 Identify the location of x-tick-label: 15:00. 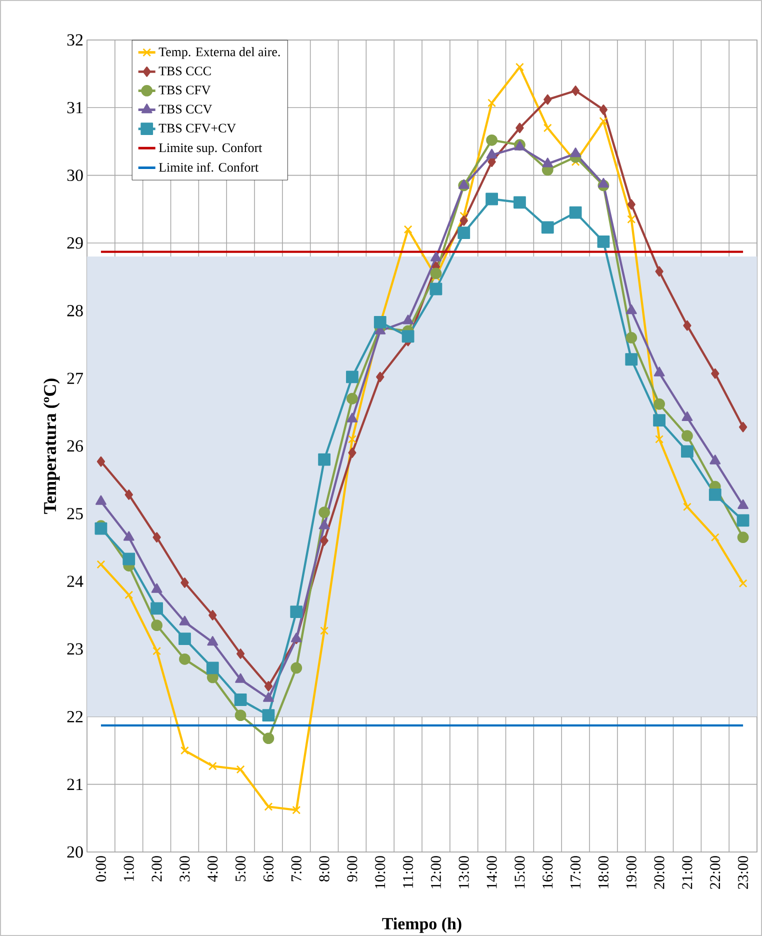
(519, 872).